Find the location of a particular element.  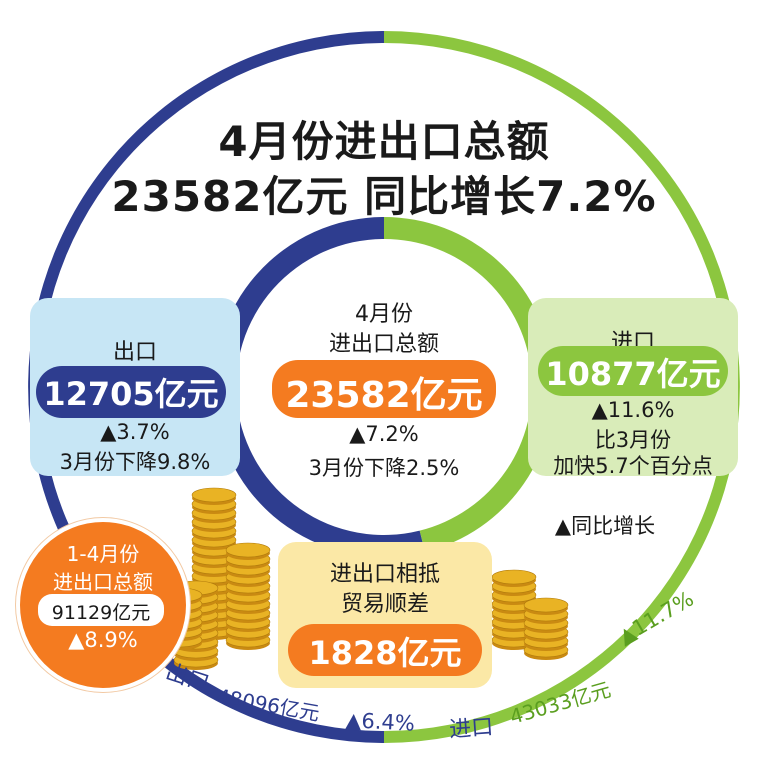

import-note-1: 比3月份 is located at coordinates (633, 440).